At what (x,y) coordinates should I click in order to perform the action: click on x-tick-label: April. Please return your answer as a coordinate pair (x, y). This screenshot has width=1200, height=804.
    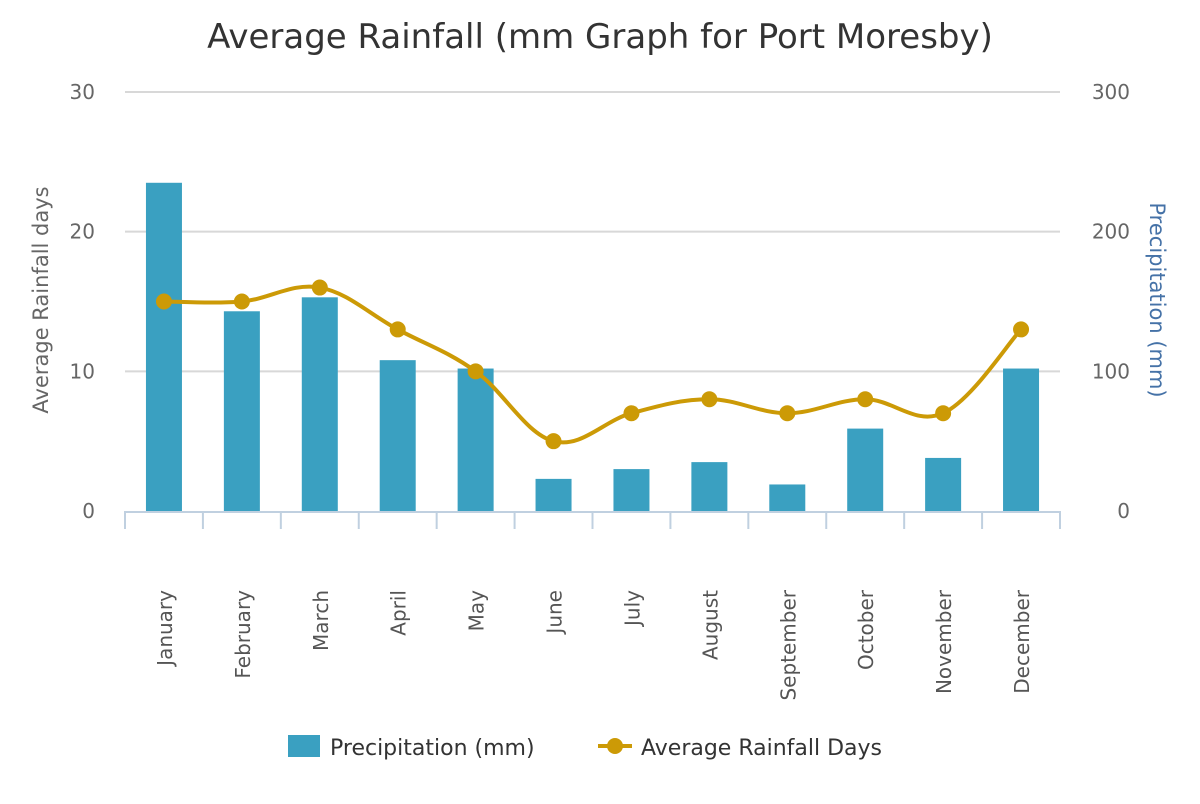
    Looking at the image, I should click on (399, 613).